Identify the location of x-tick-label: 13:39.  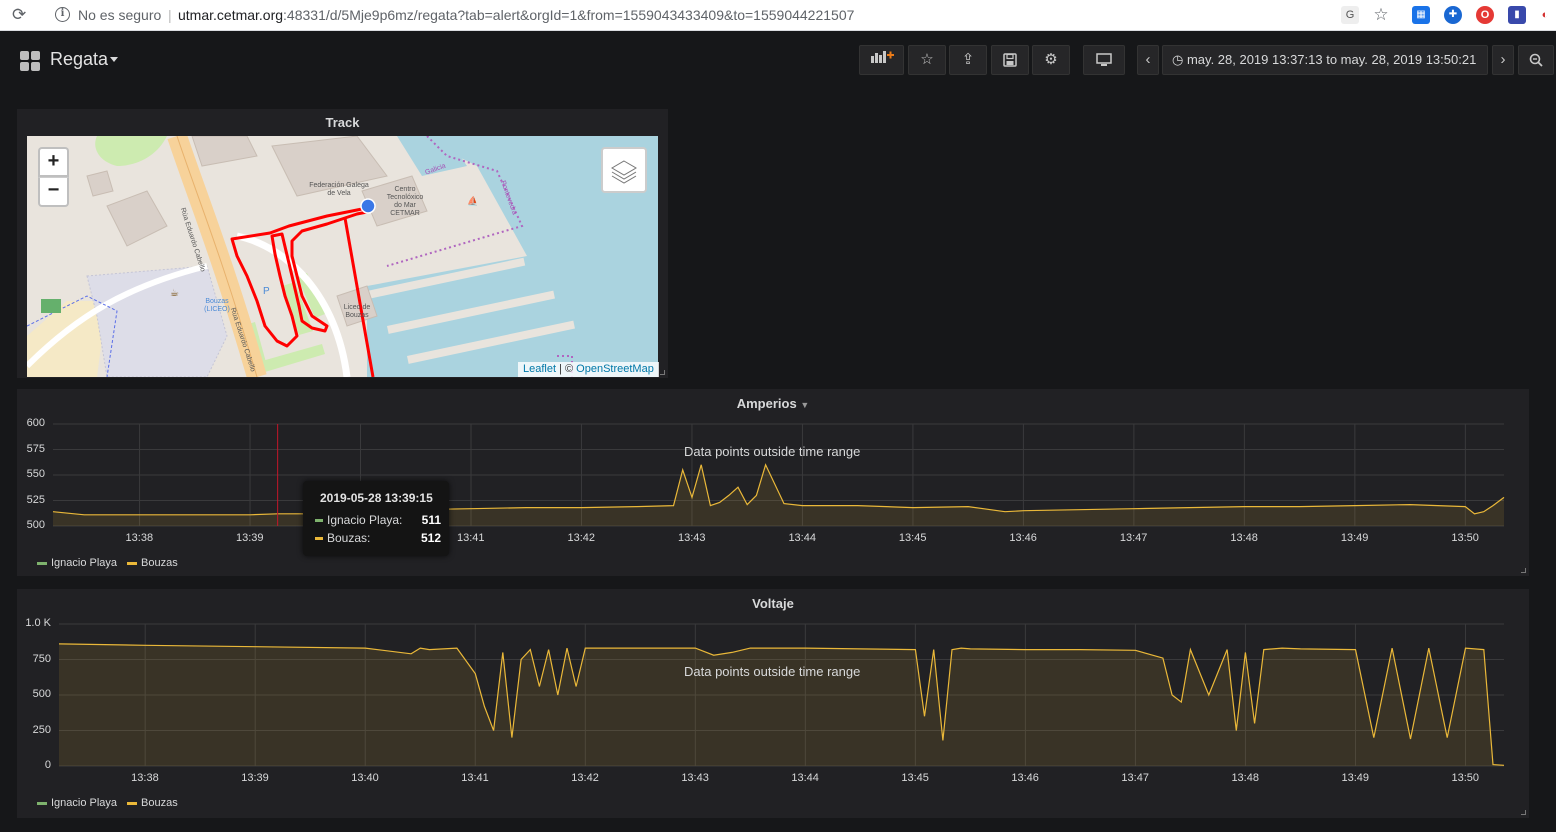
(255, 778).